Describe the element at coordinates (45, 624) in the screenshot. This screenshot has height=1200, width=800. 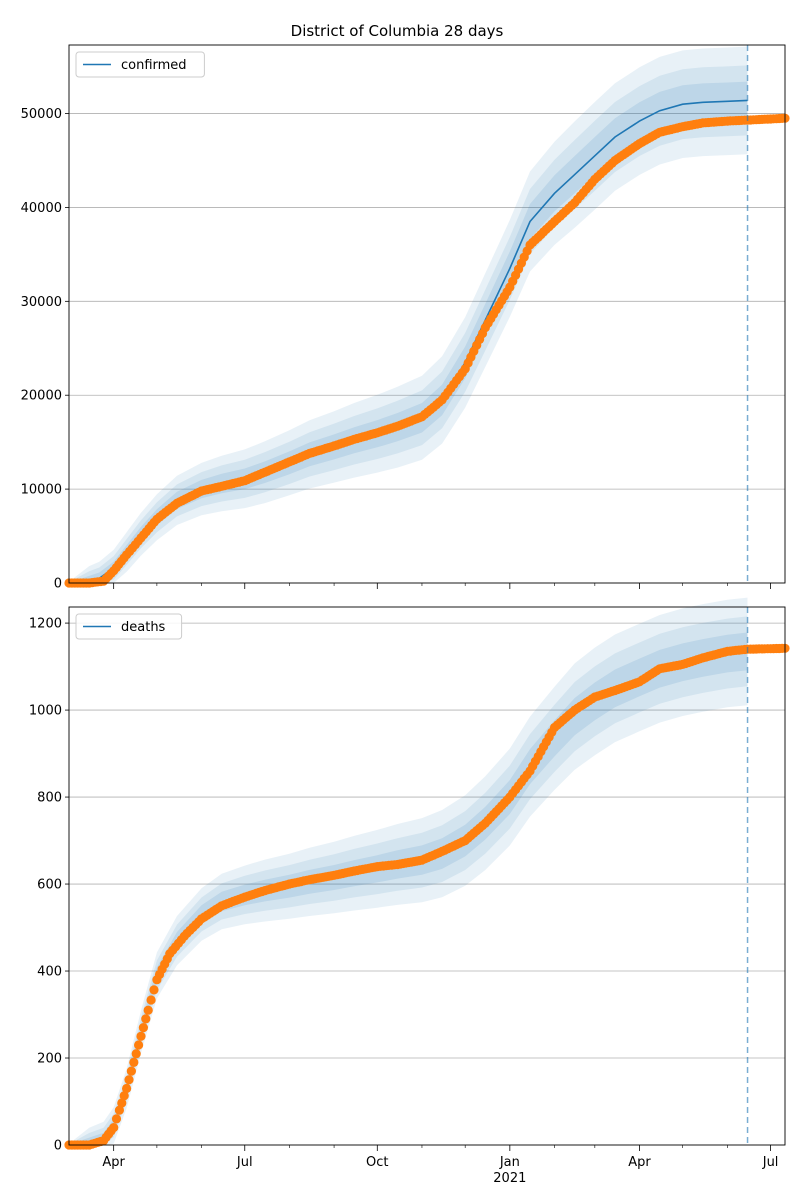
I see `y-tick-label: 1200` at that location.